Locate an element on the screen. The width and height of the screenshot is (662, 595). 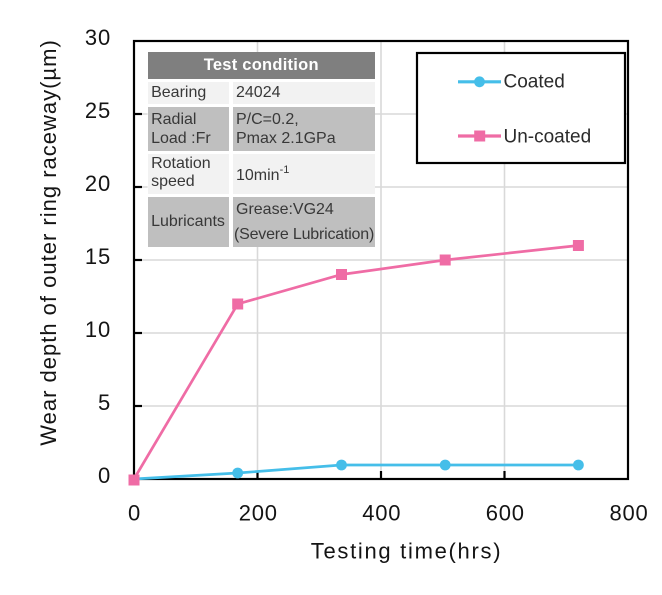
svg-text: 5 is located at coordinates (104, 402).